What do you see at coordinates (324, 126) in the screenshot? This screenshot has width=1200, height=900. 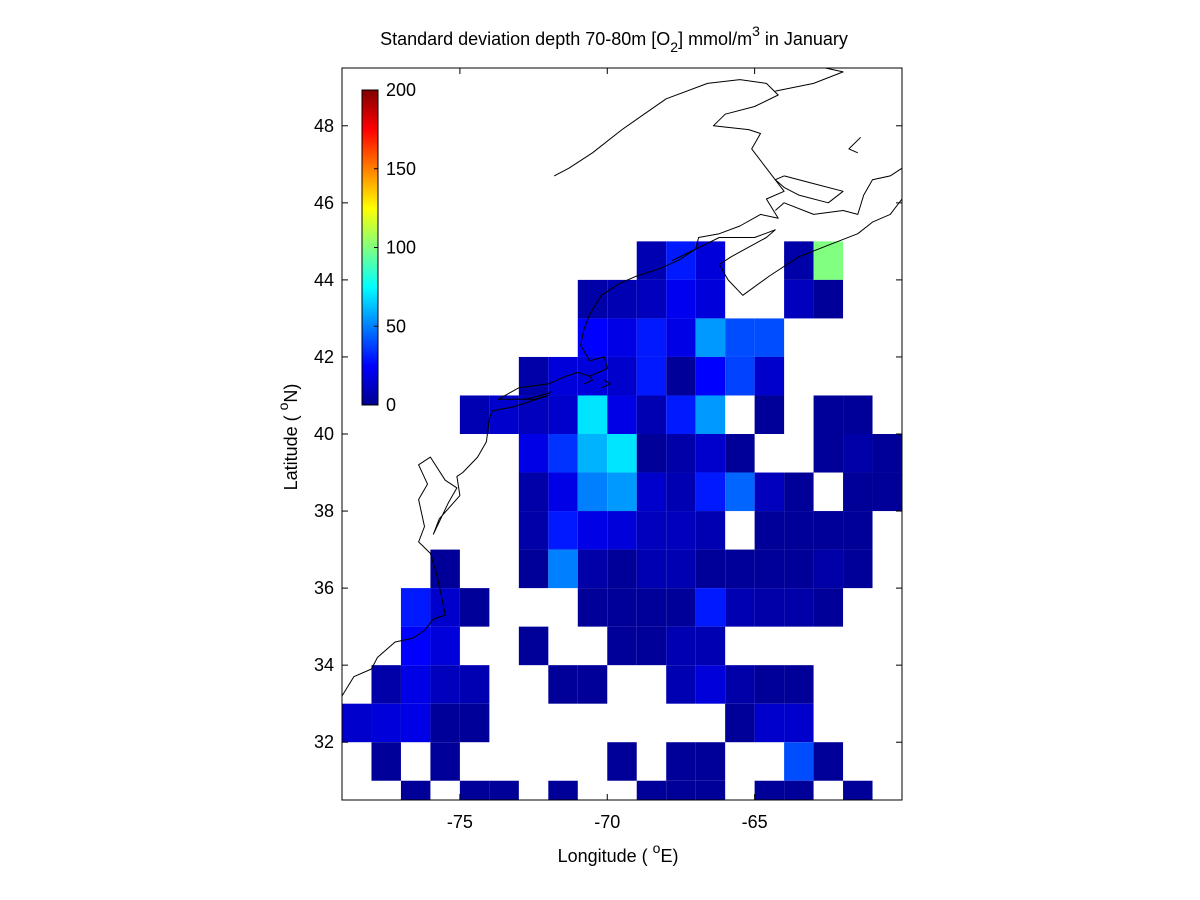 I see `y-tick-label: 48` at bounding box center [324, 126].